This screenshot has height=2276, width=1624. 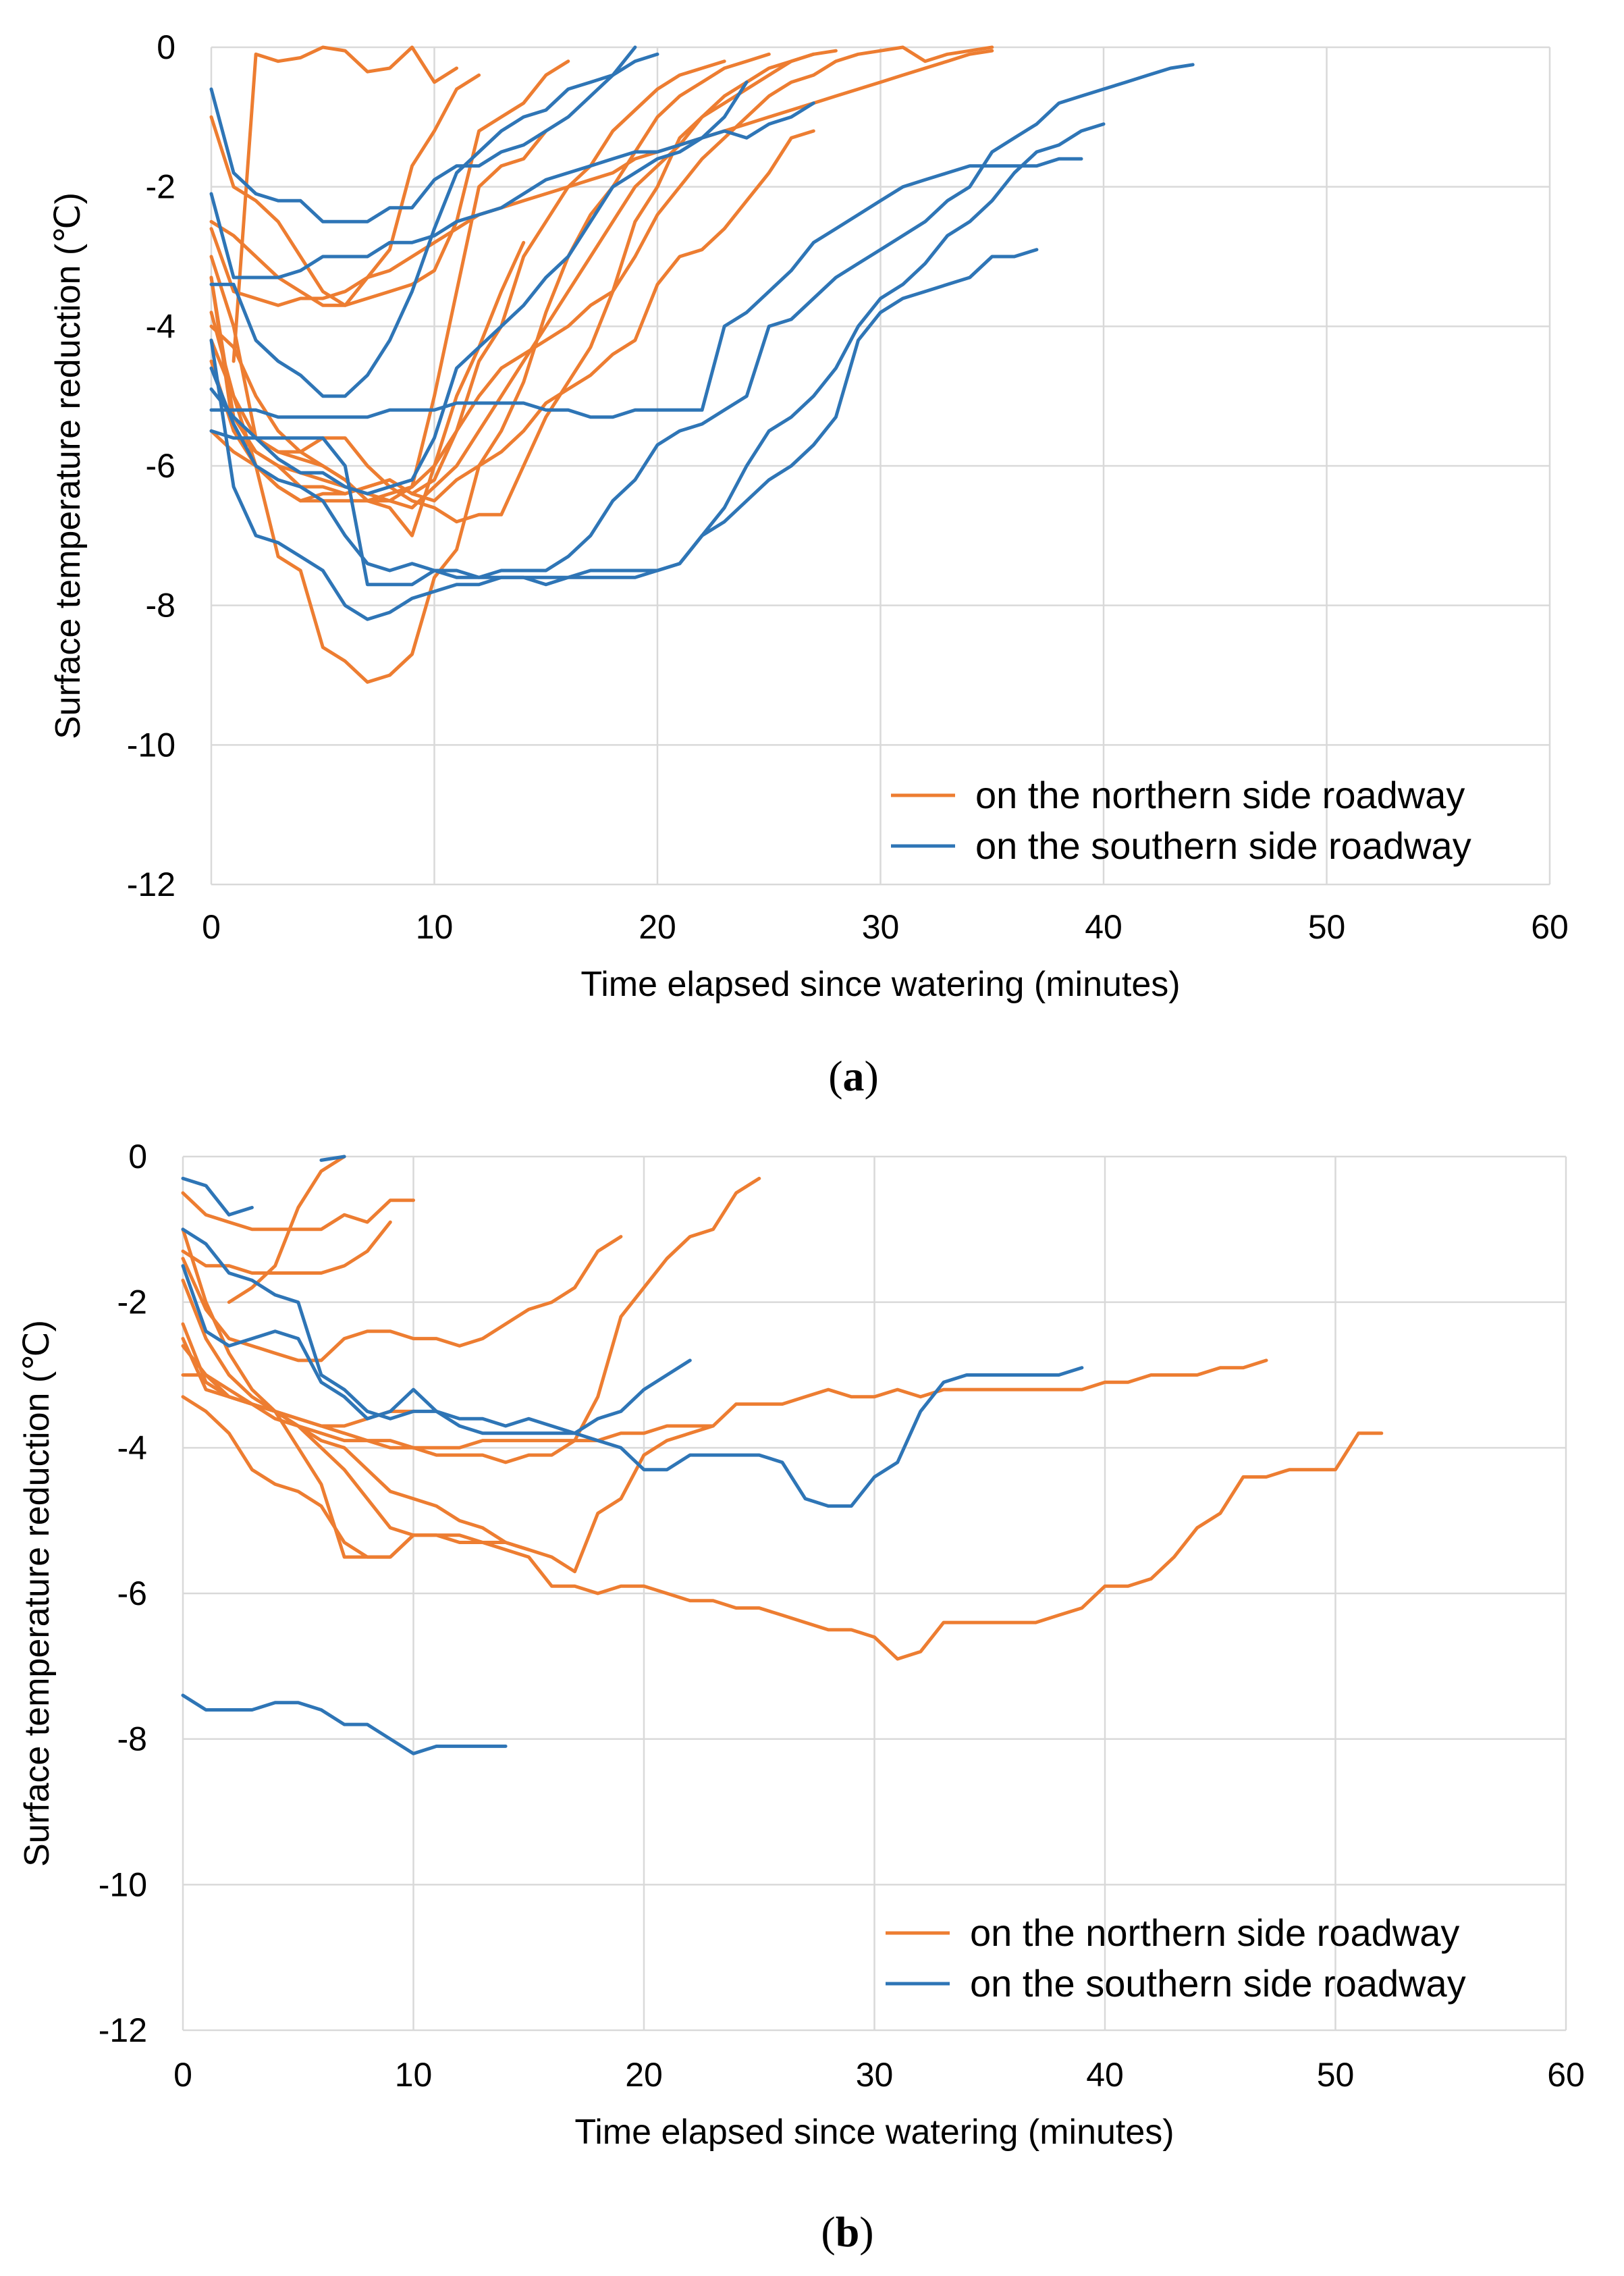 I want to click on a-ytick-label: -8, so click(x=160, y=606).